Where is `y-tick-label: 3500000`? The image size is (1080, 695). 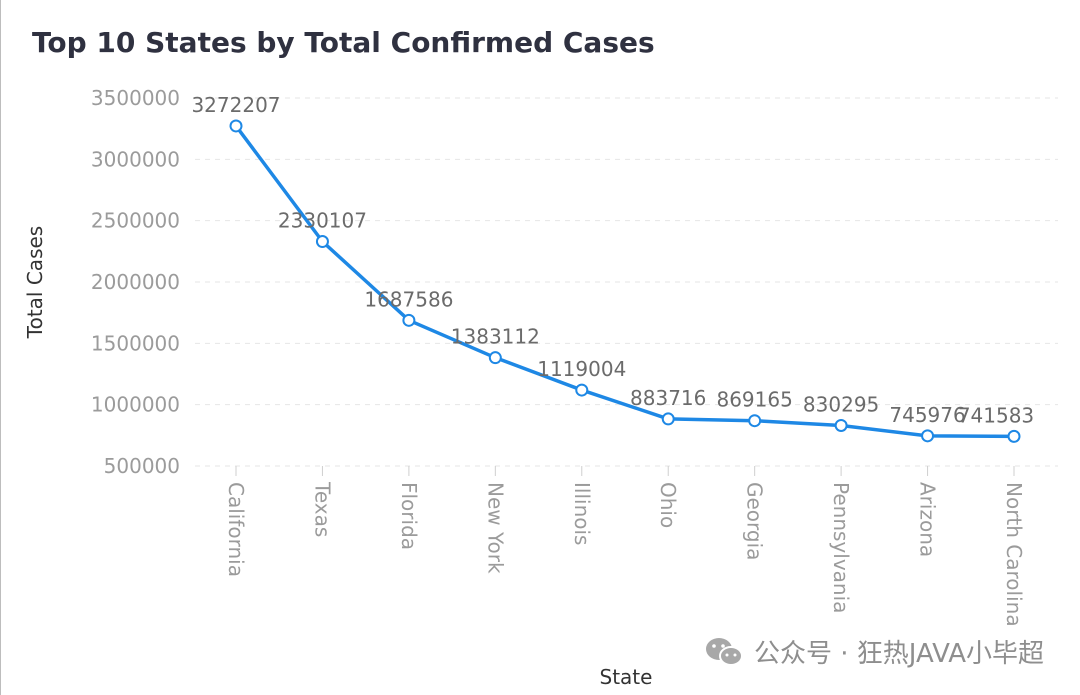
y-tick-label: 3500000 is located at coordinates (135, 98).